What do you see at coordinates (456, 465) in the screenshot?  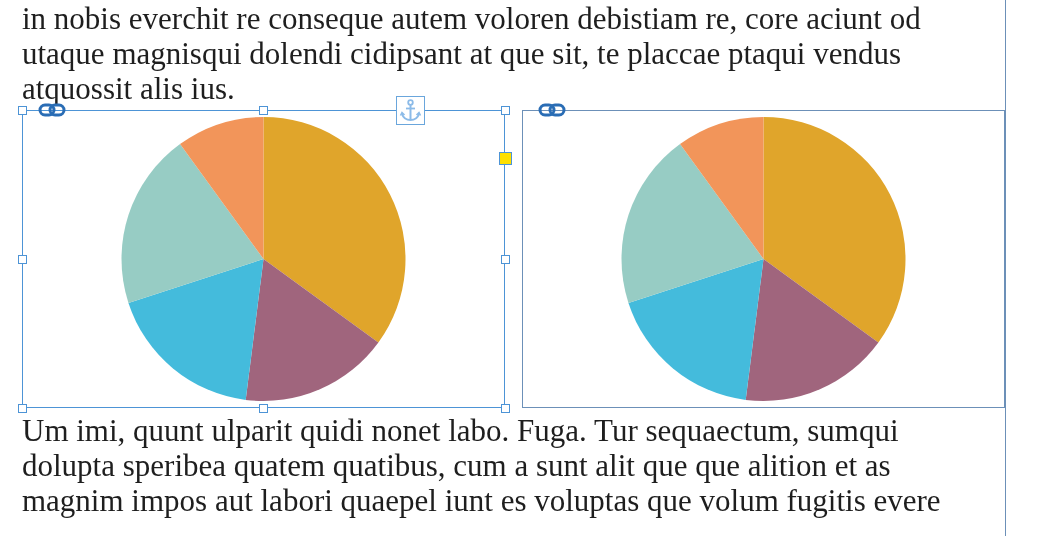 I see `text: dolupta speribea quatem quatibus, cum a sunt alit que que alition et as` at bounding box center [456, 465].